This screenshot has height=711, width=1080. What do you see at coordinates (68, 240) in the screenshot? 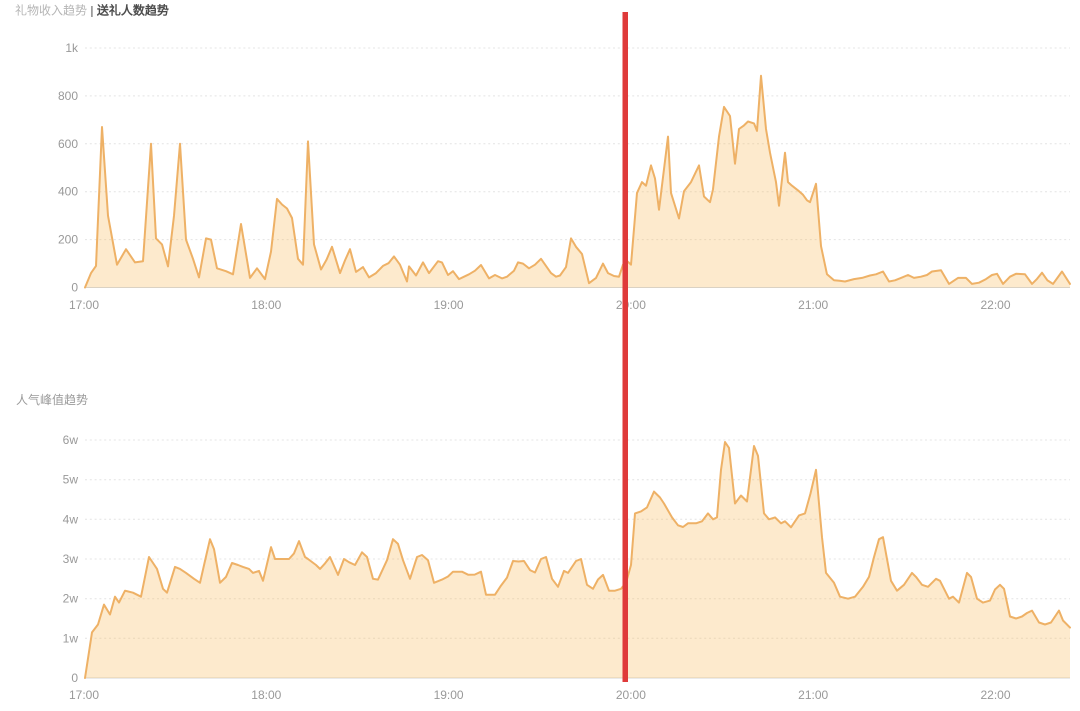
I see `svg-text: 200` at bounding box center [68, 240].